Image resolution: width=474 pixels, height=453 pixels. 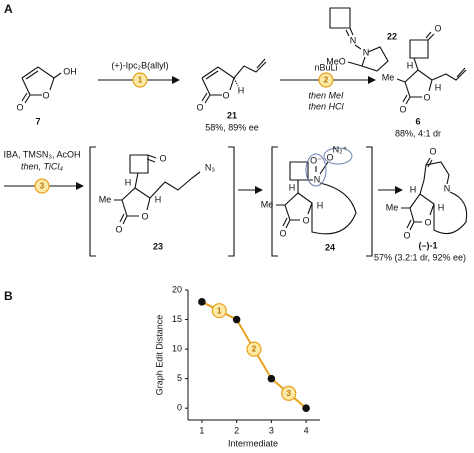 I want to click on compound-label: 6, so click(x=417, y=121).